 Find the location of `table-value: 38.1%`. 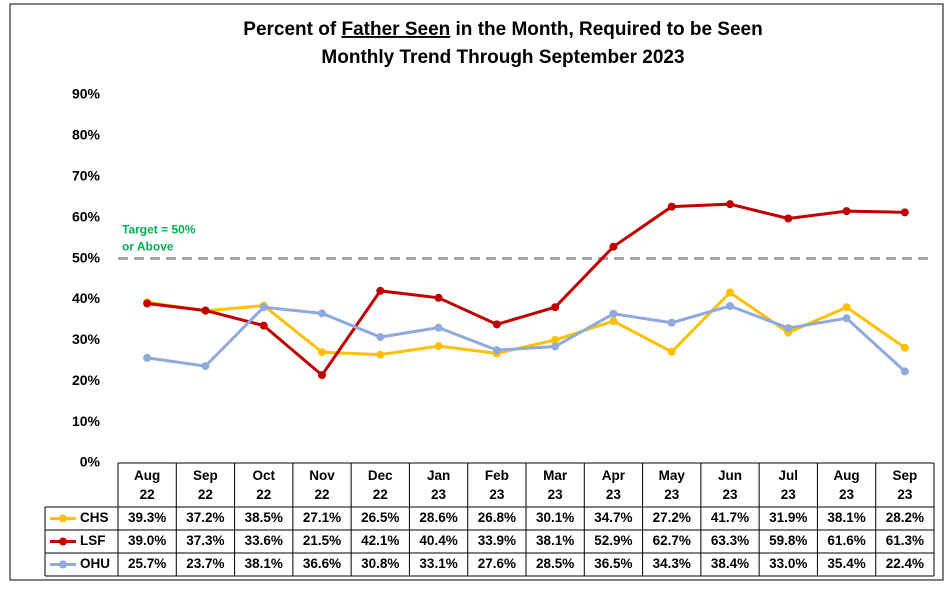

table-value: 38.1% is located at coordinates (264, 563).